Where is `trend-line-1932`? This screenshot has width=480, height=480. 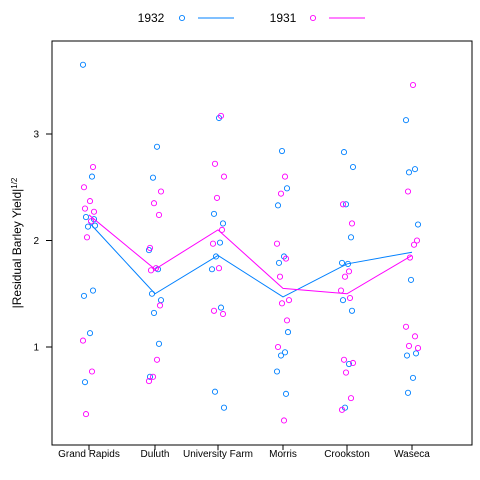 trend-line-1932 is located at coordinates (250, 260).